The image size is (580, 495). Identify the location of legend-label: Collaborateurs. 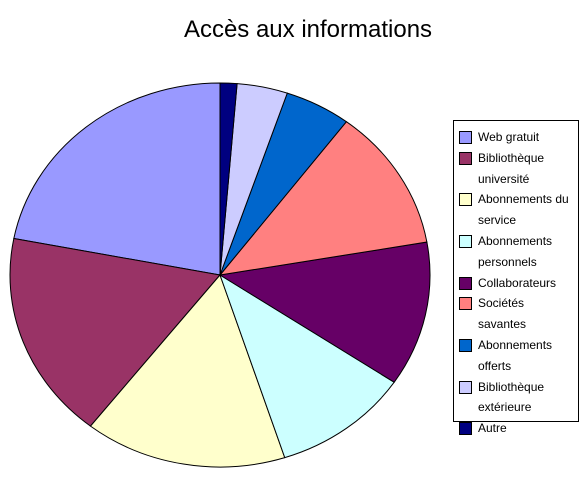
(517, 282).